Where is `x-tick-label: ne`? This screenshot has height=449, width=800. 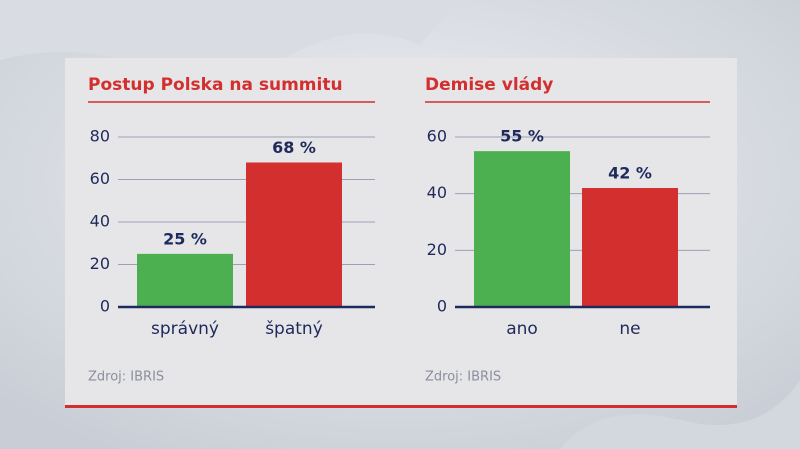
x-tick-label: ne is located at coordinates (629, 329).